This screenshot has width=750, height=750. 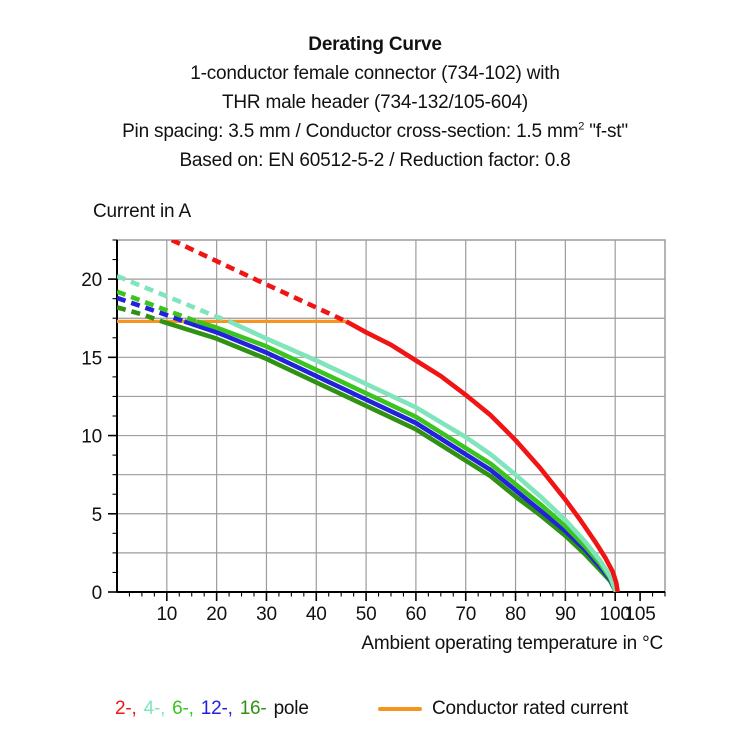 What do you see at coordinates (606, 131) in the screenshot?
I see `spec-text-after: "f-st"` at bounding box center [606, 131].